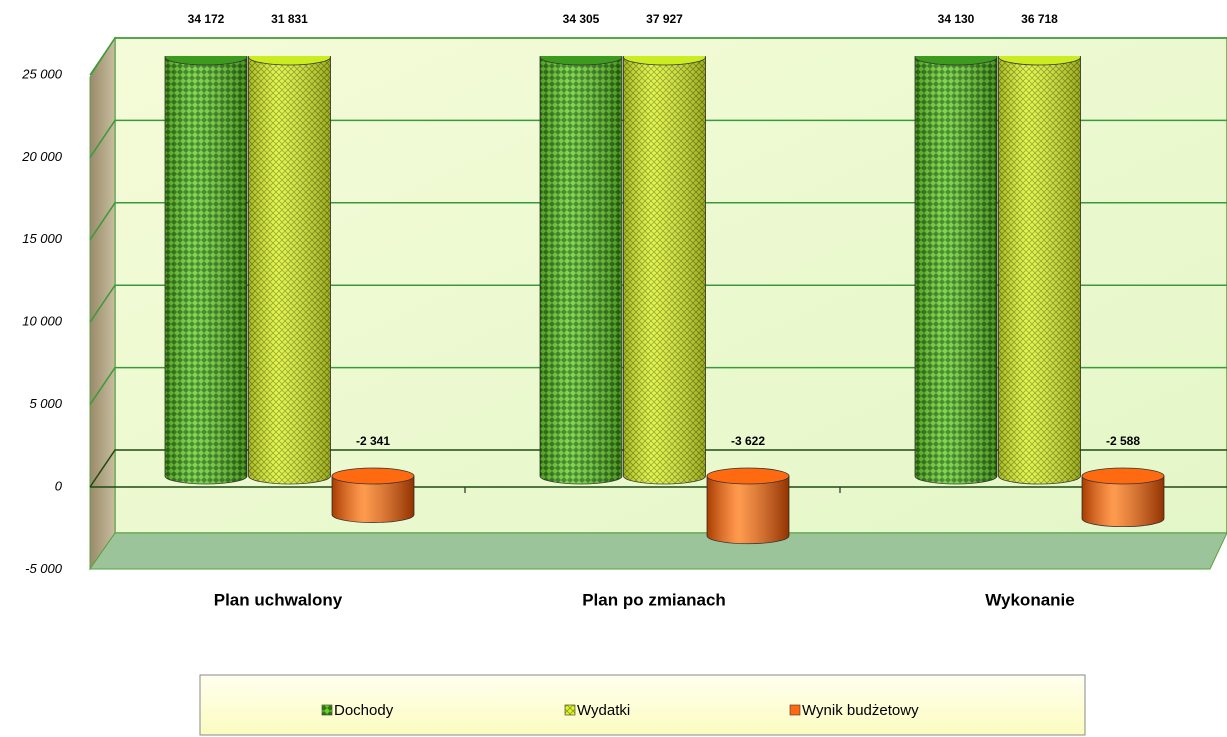 This screenshot has height=737, width=1227. I want to click on zero-line, so click(658, 468).